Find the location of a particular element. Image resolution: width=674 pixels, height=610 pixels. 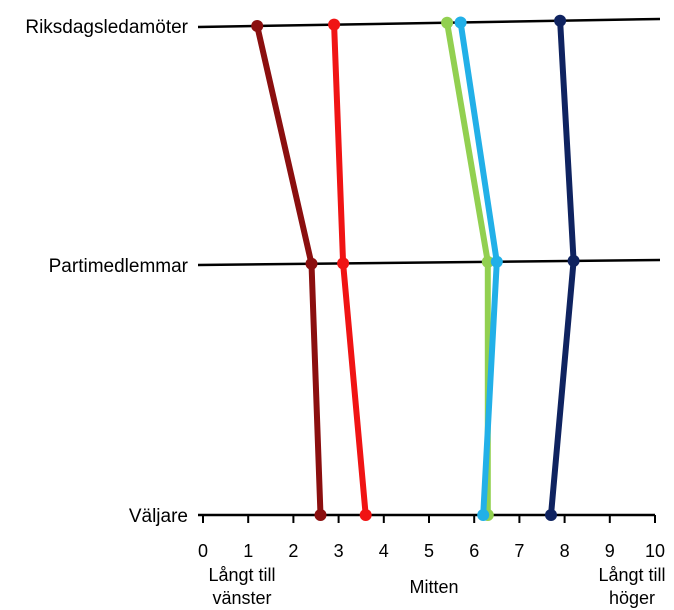

level-label: Riksdagsledamöter is located at coordinates (106, 27).